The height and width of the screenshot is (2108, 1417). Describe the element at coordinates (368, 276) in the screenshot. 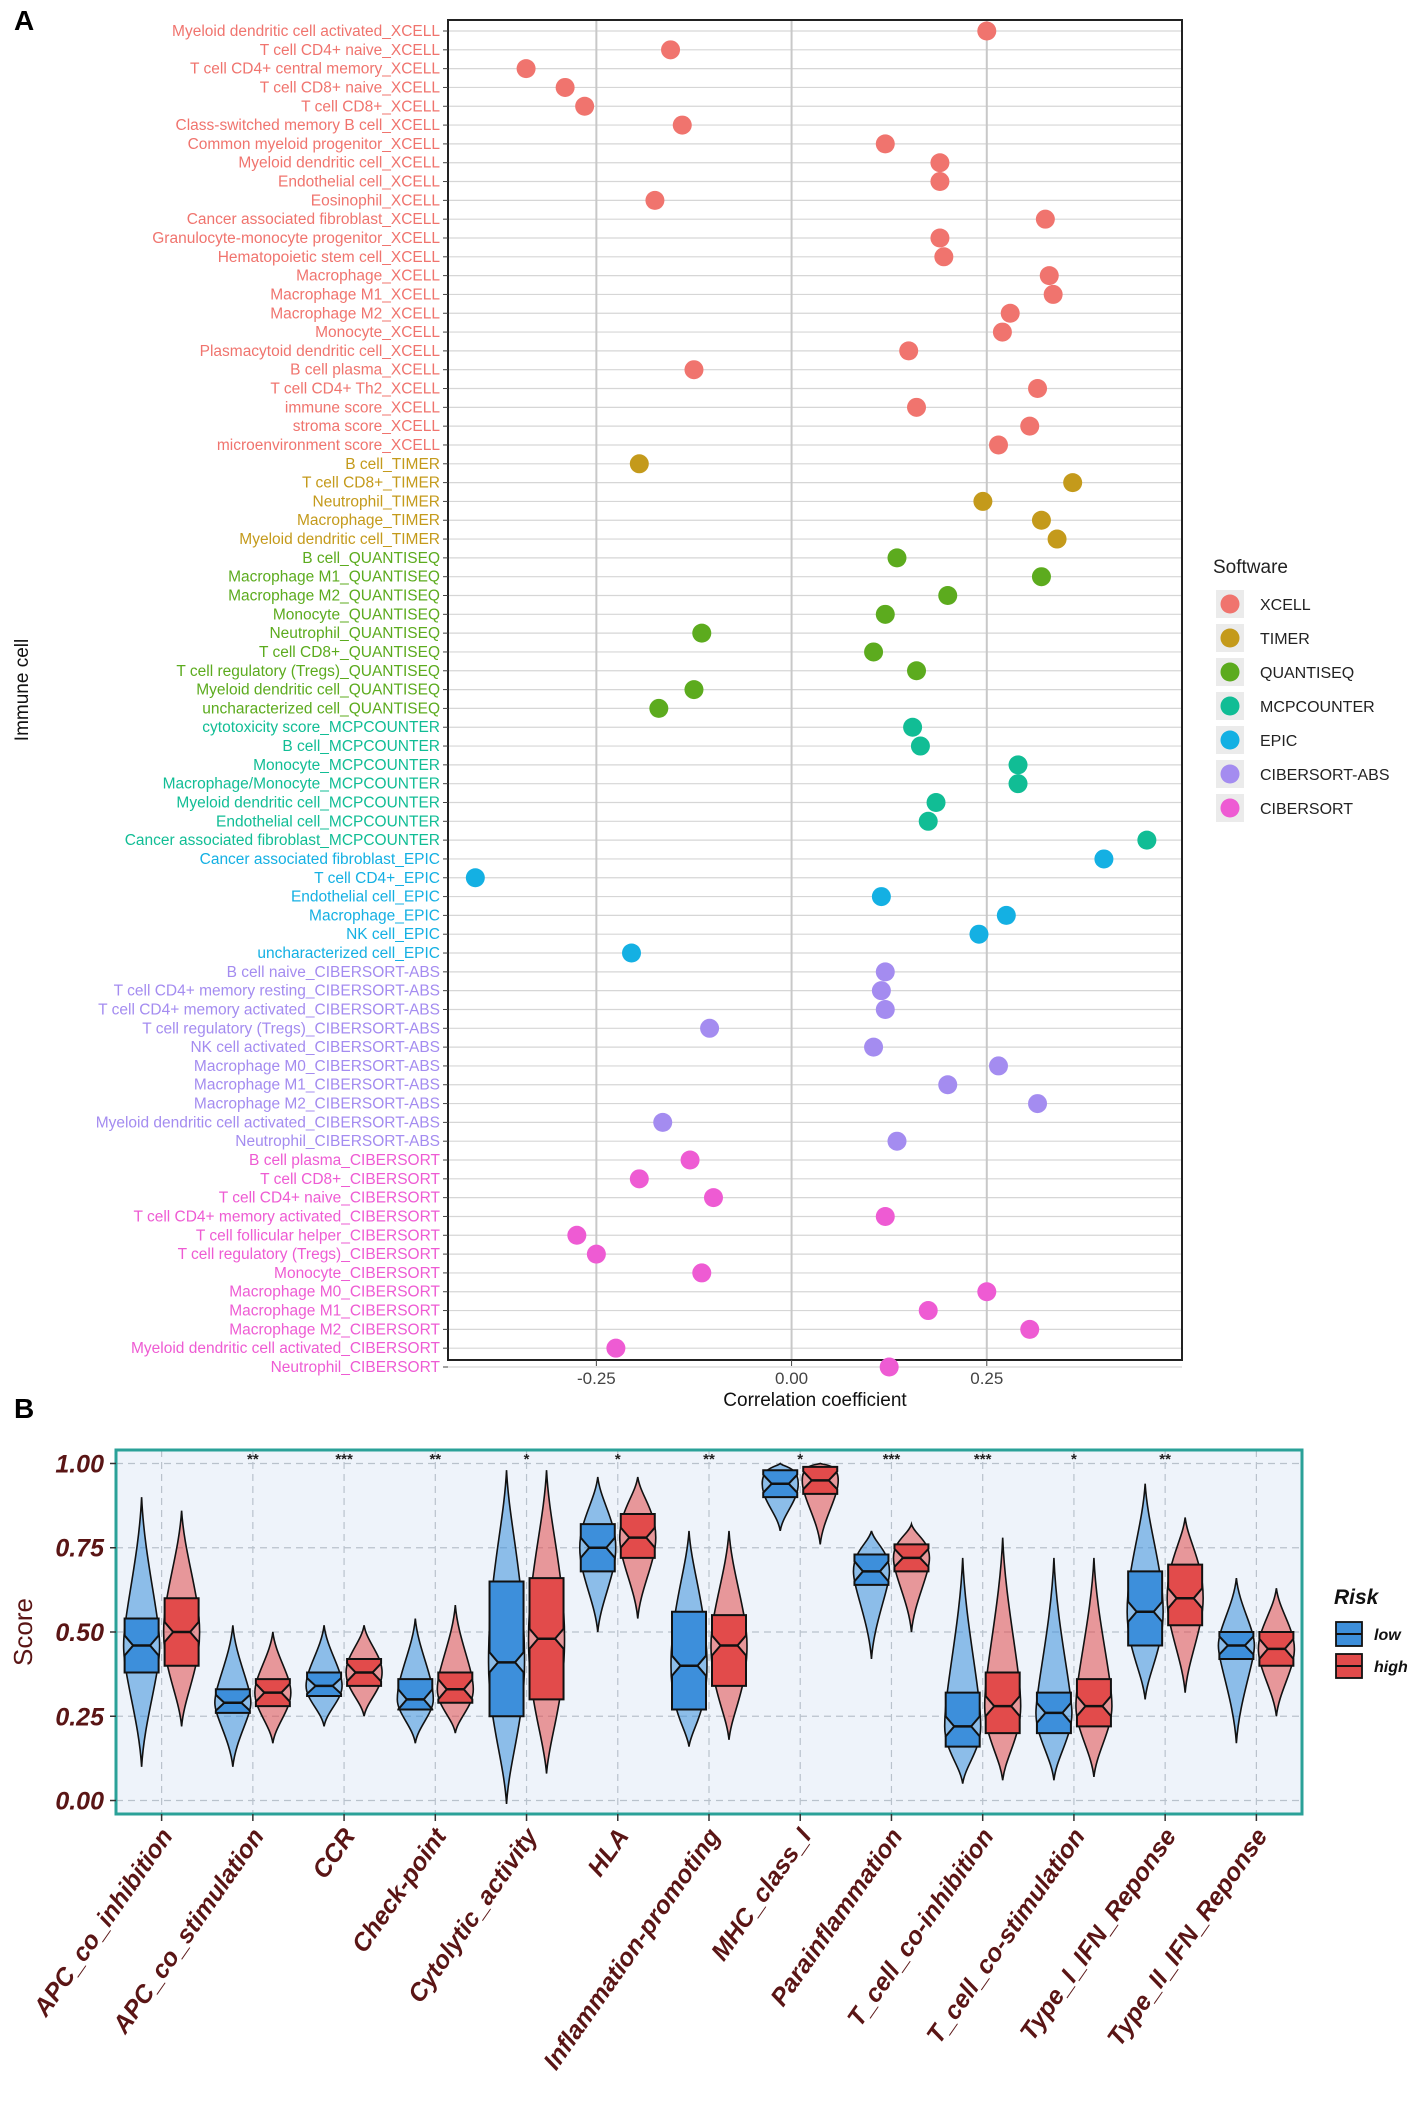

I see `y-tick-label: Macrophage_XCELL` at that location.